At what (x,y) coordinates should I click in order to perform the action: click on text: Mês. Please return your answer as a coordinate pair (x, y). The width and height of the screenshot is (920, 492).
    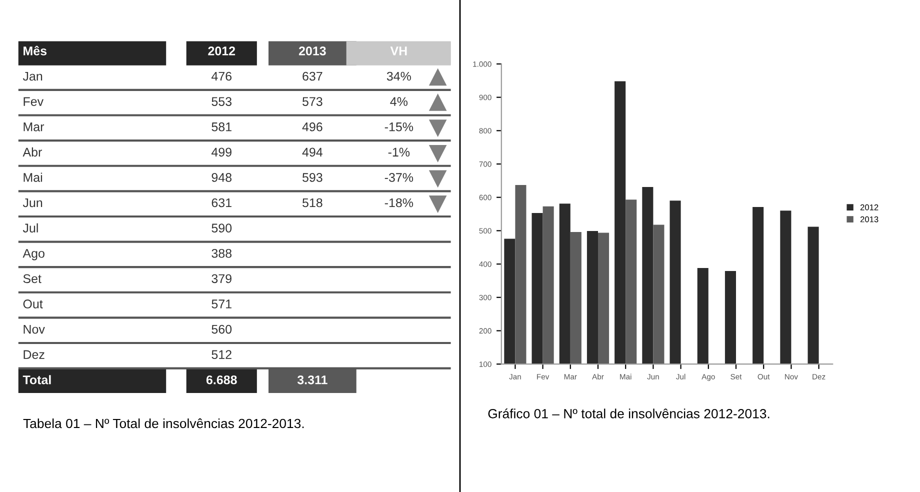
    Looking at the image, I should click on (35, 51).